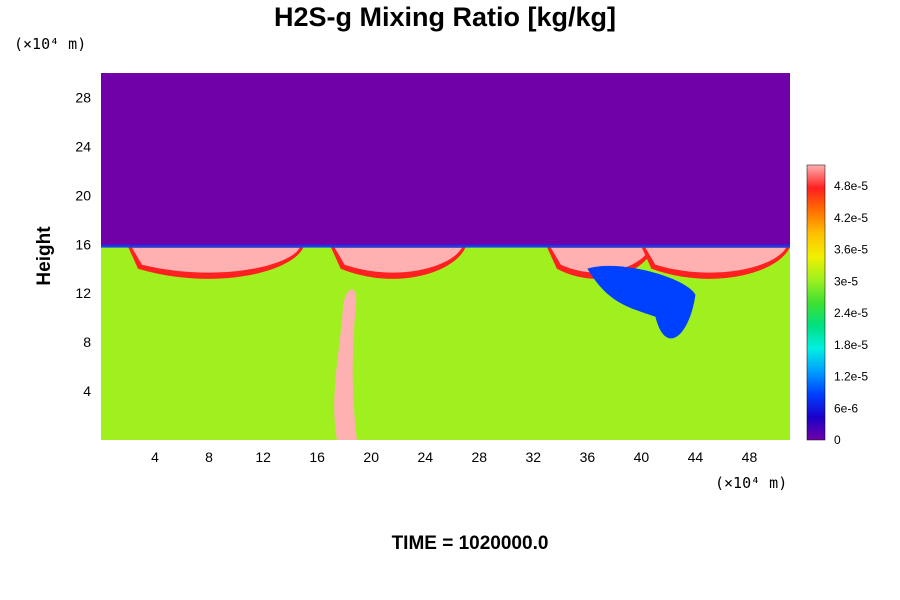 This screenshot has width=900, height=600. What do you see at coordinates (851, 218) in the screenshot?
I see `colorbar-tick-label: 4.2e-5` at bounding box center [851, 218].